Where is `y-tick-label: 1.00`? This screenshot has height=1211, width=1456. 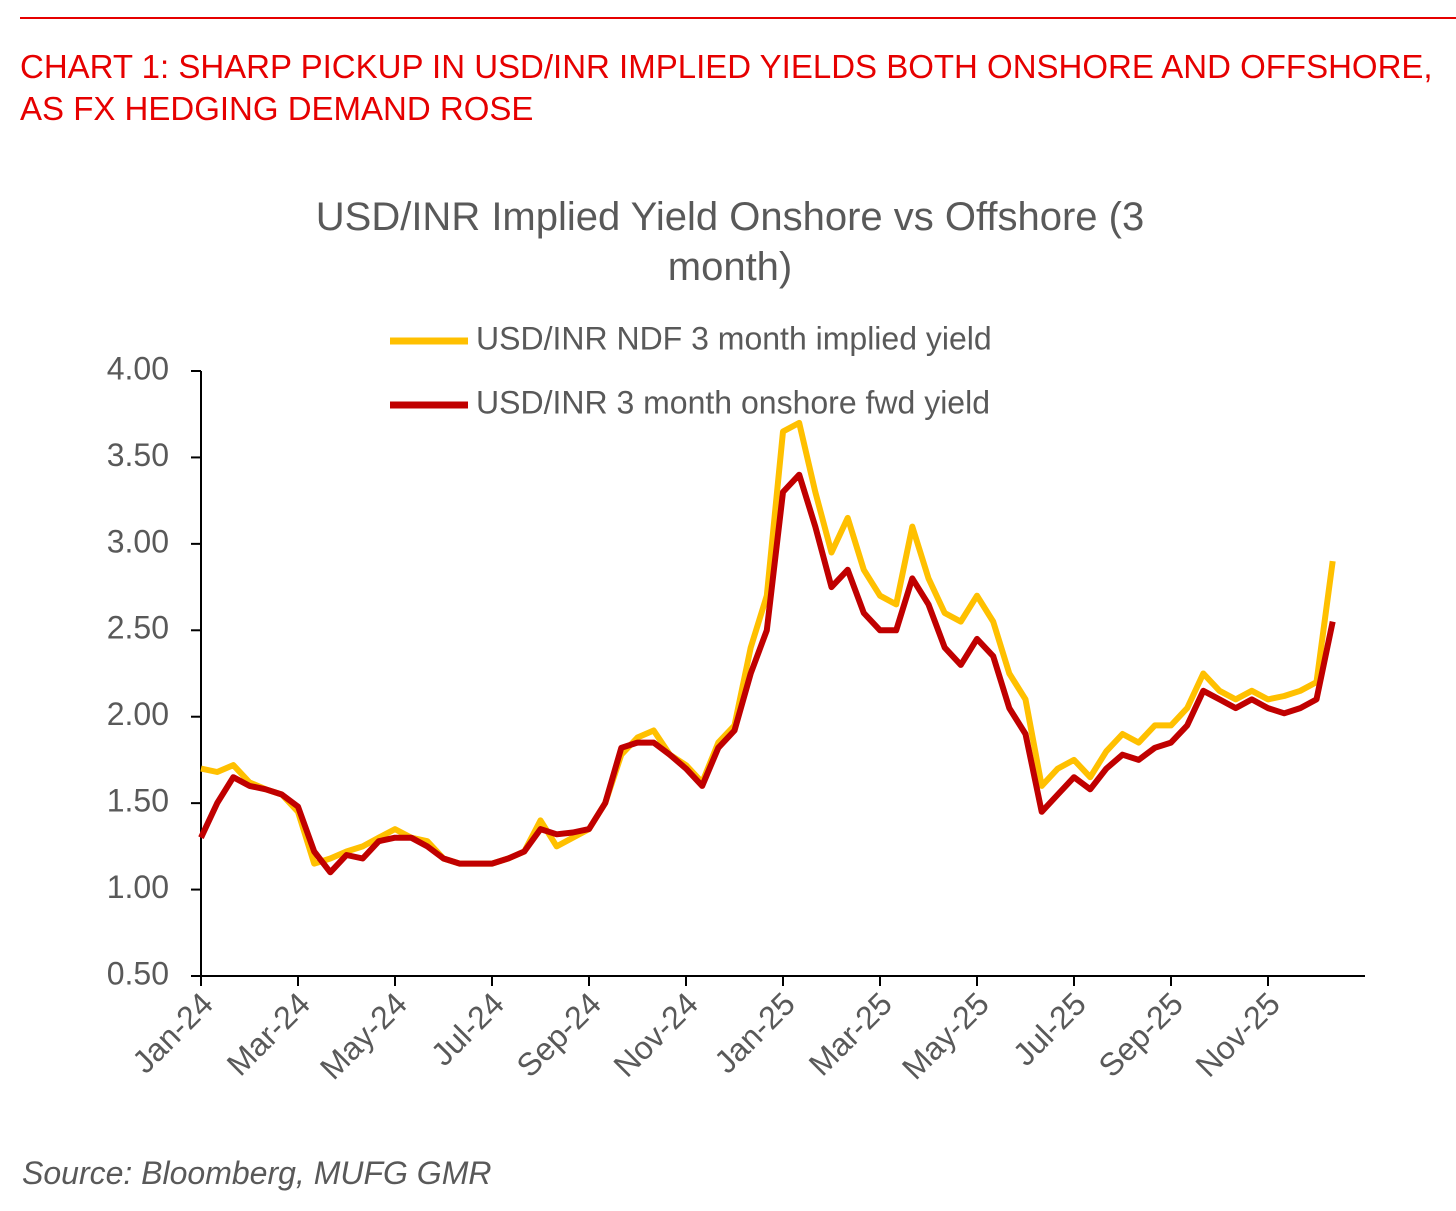
y-tick-label: 1.00 is located at coordinates (138, 887).